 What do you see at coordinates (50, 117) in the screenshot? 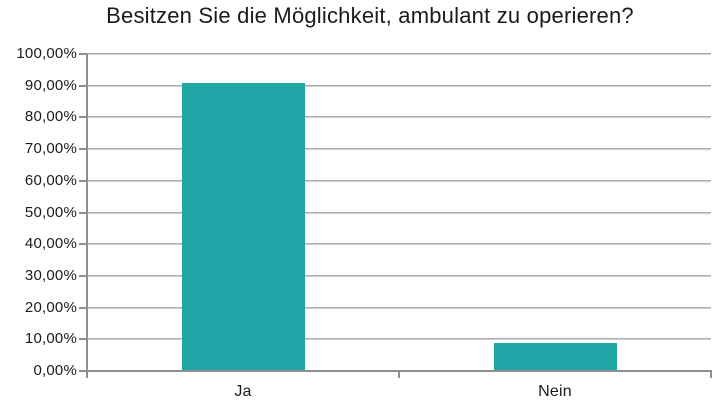
I see `y-tick-label: 80,00%` at bounding box center [50, 117].